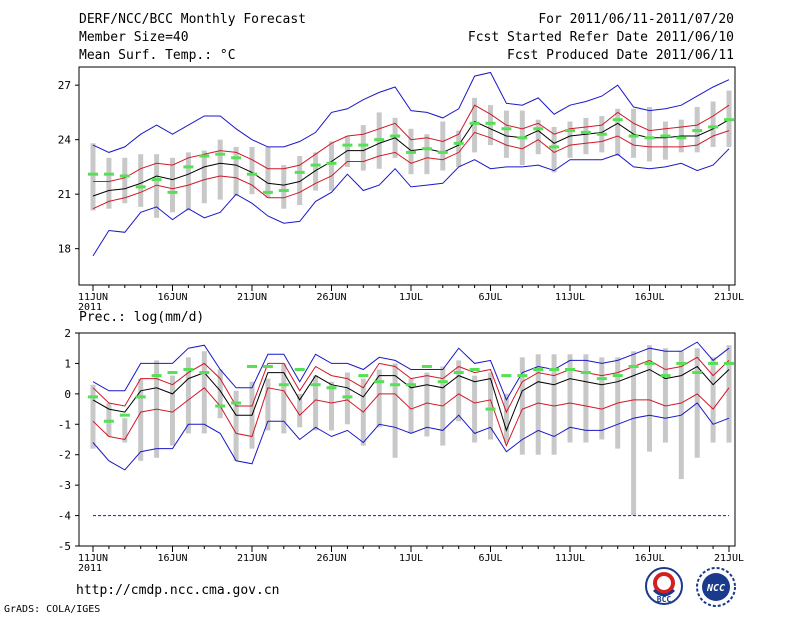  What do you see at coordinates (90, 307) in the screenshot?
I see `x-tick-year: 2011` at bounding box center [90, 307].